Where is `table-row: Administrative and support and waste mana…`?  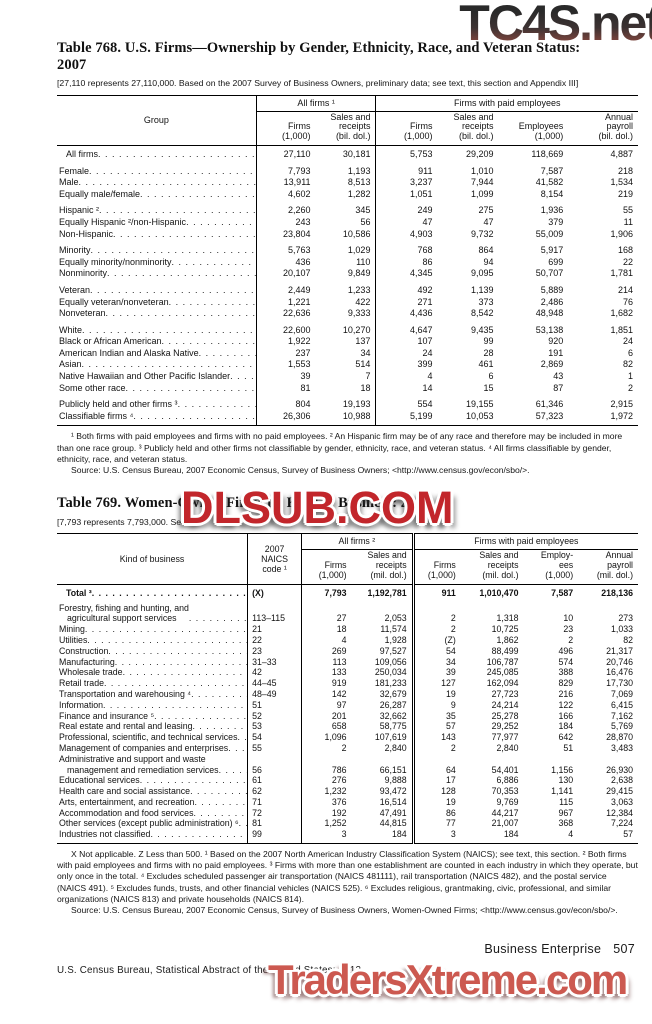 table-row: Administrative and support and waste mana… is located at coordinates (347, 764).